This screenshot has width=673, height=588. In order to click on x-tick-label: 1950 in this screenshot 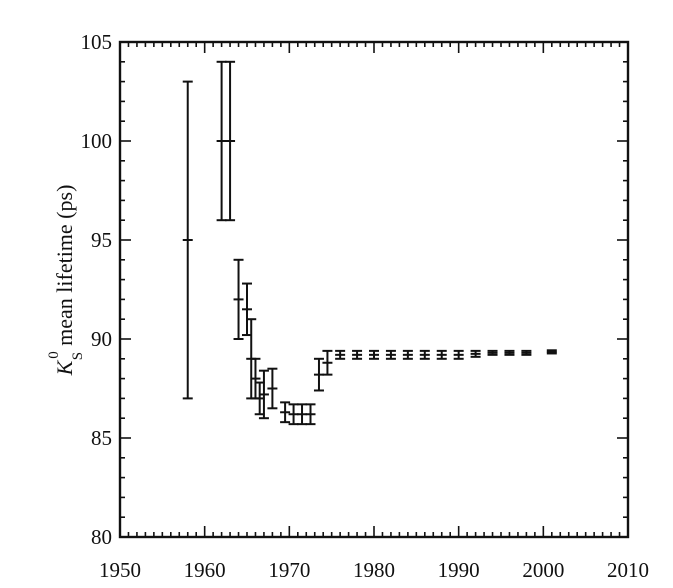, I will do `click(120, 570)`.